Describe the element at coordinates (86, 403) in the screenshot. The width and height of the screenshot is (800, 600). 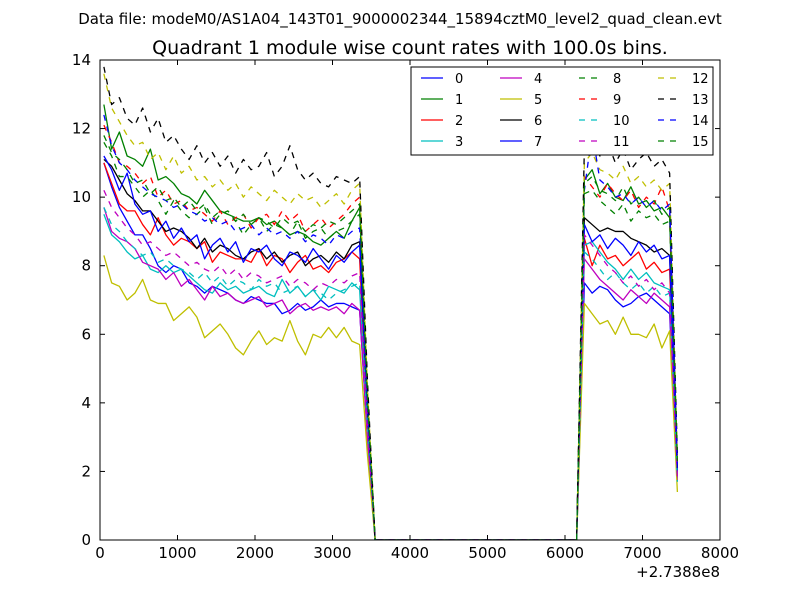
I see `y-tick-label: 4` at that location.